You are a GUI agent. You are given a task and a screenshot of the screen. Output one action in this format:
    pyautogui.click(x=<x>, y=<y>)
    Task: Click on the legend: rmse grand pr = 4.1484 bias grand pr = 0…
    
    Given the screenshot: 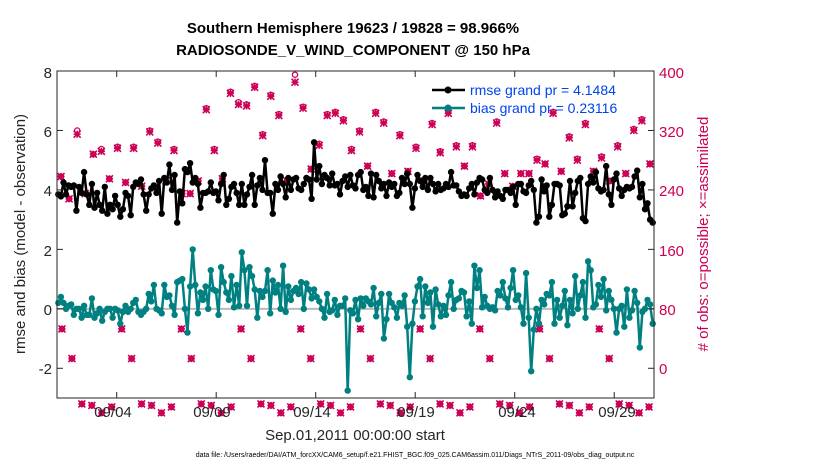 What is the action you would take?
    pyautogui.click(x=524, y=99)
    